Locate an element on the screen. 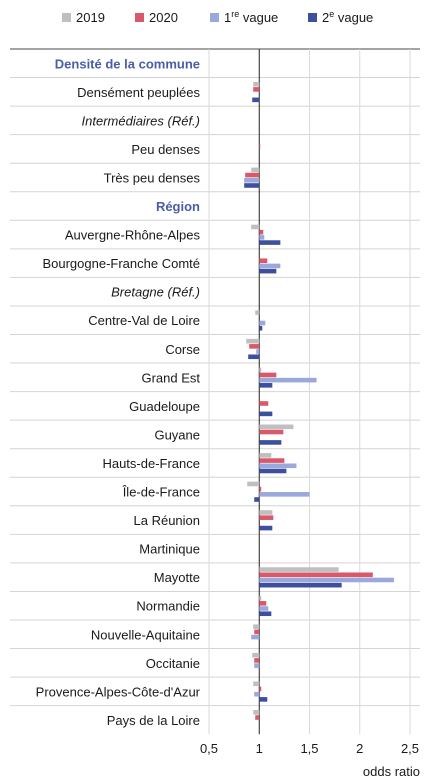  x-tick-label: 0,5 is located at coordinates (209, 748).